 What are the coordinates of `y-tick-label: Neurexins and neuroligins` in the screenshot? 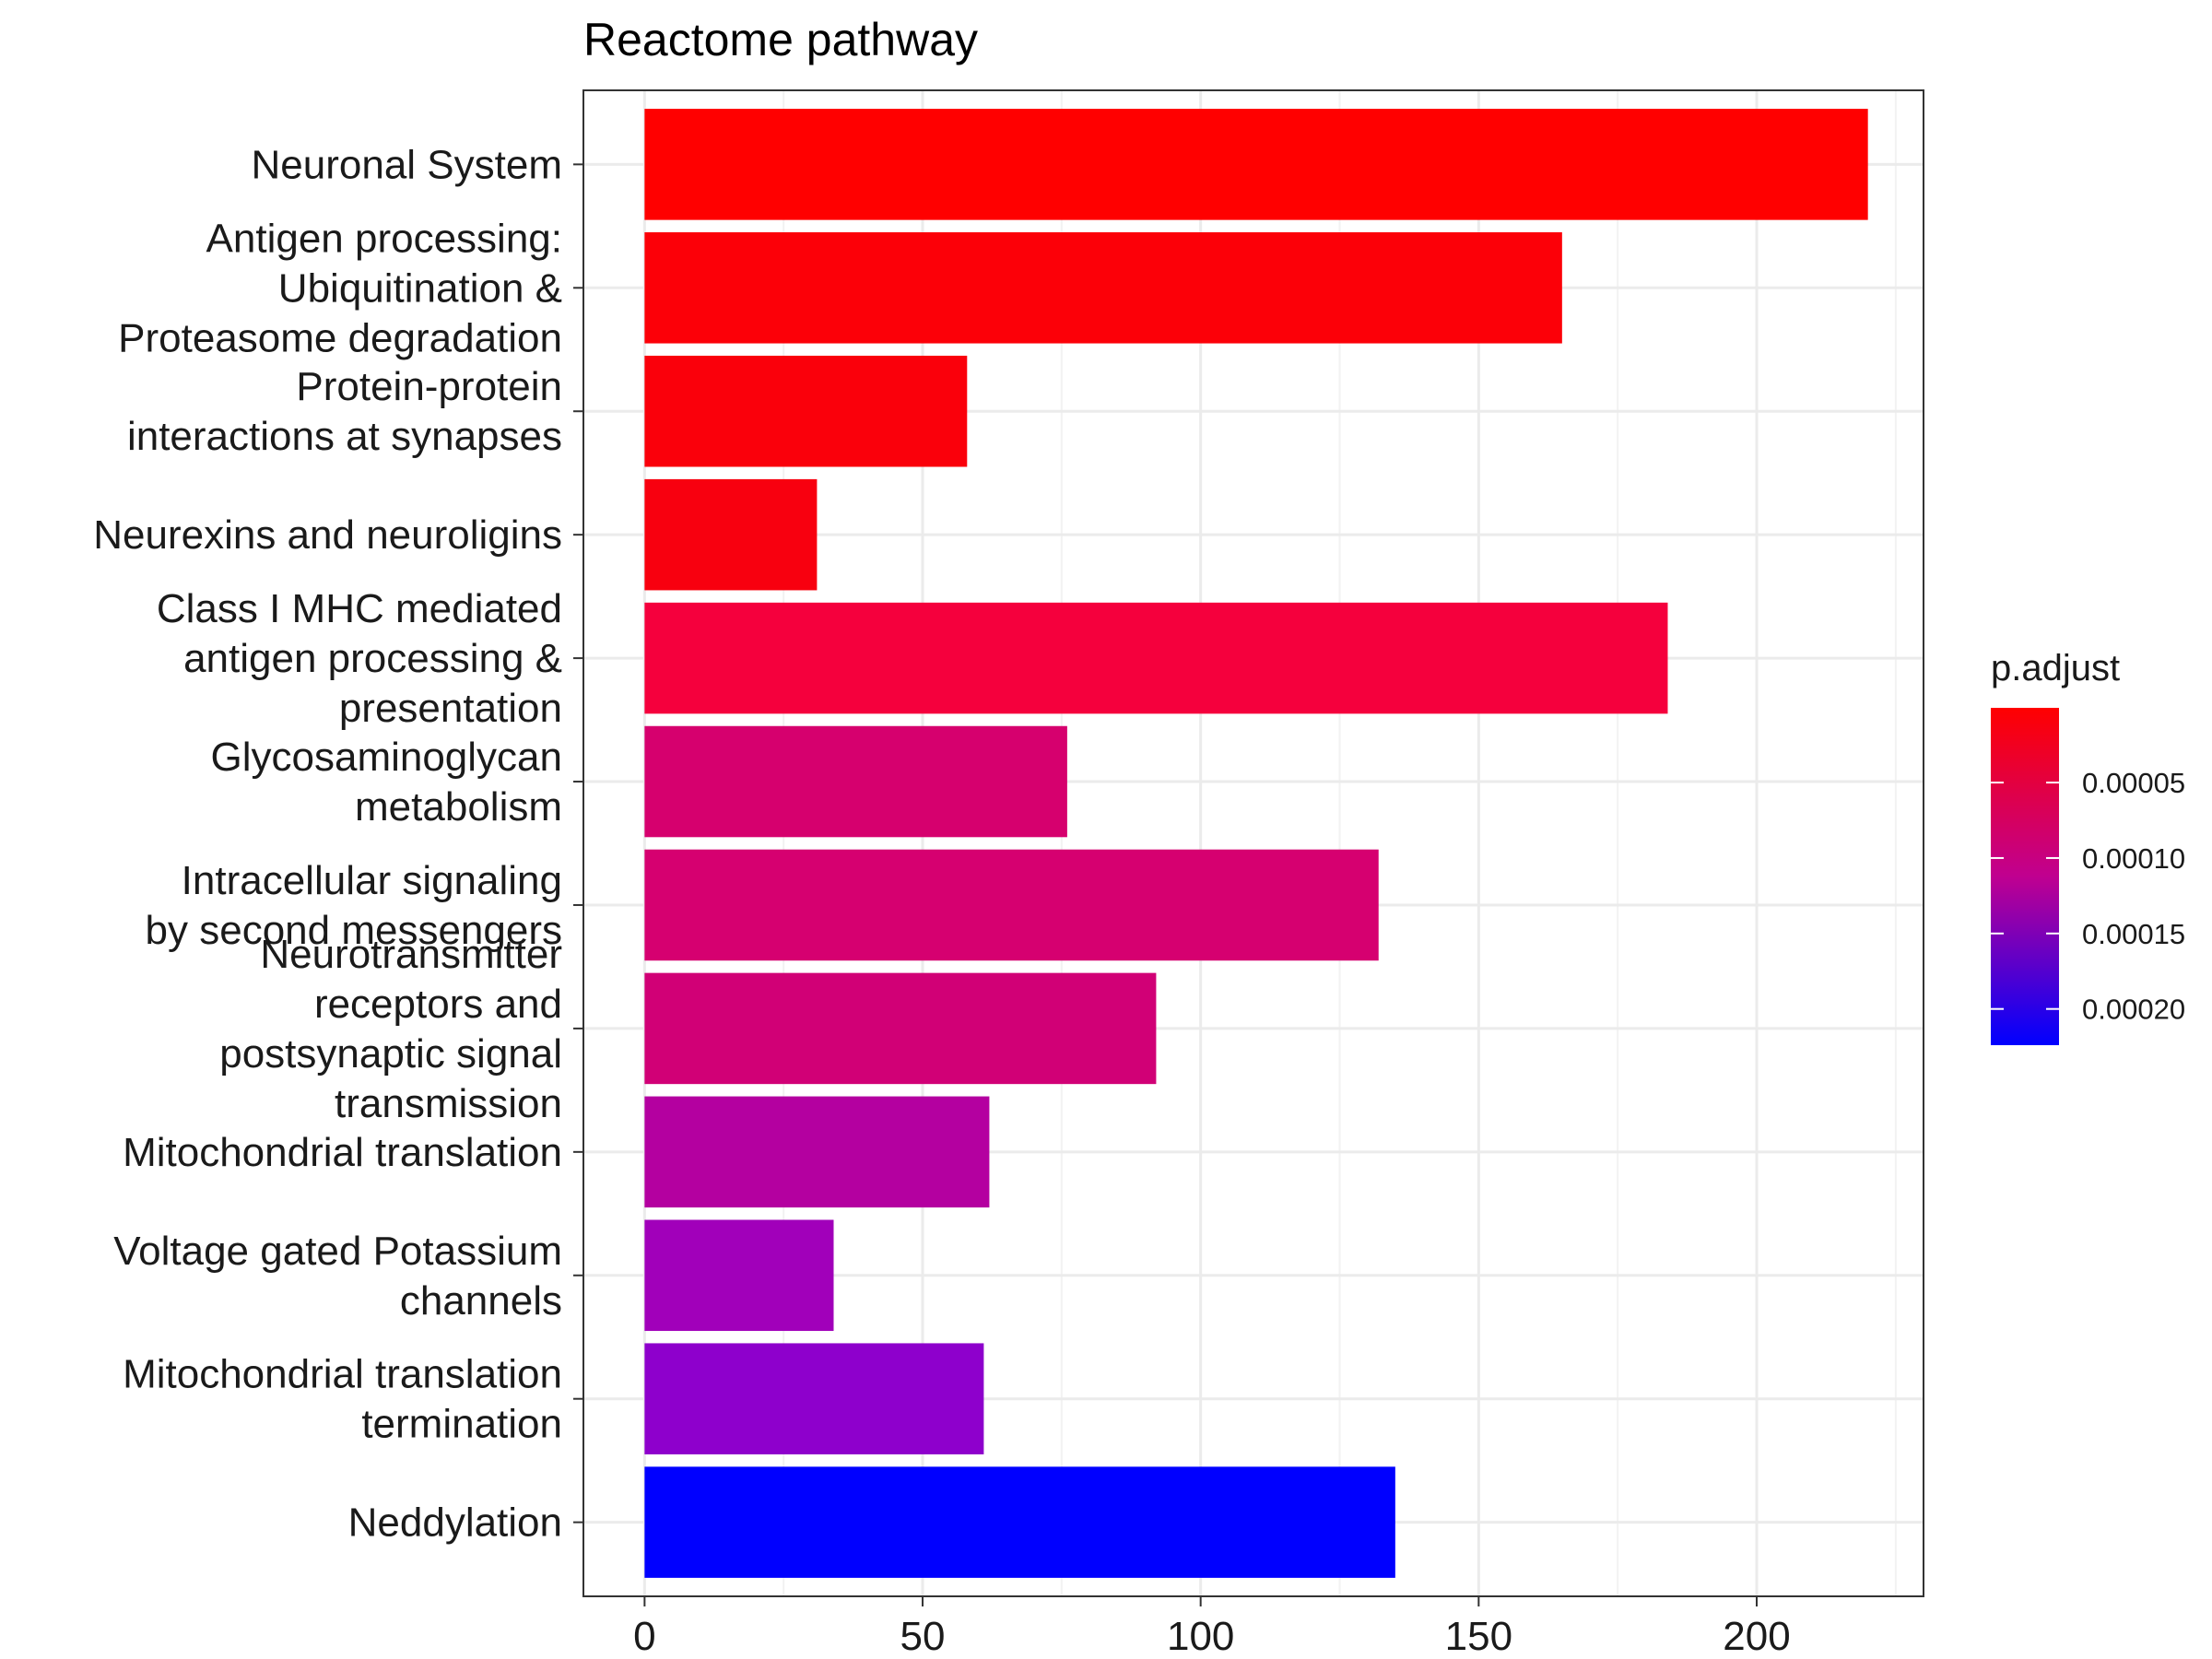 It's located at (327, 535).